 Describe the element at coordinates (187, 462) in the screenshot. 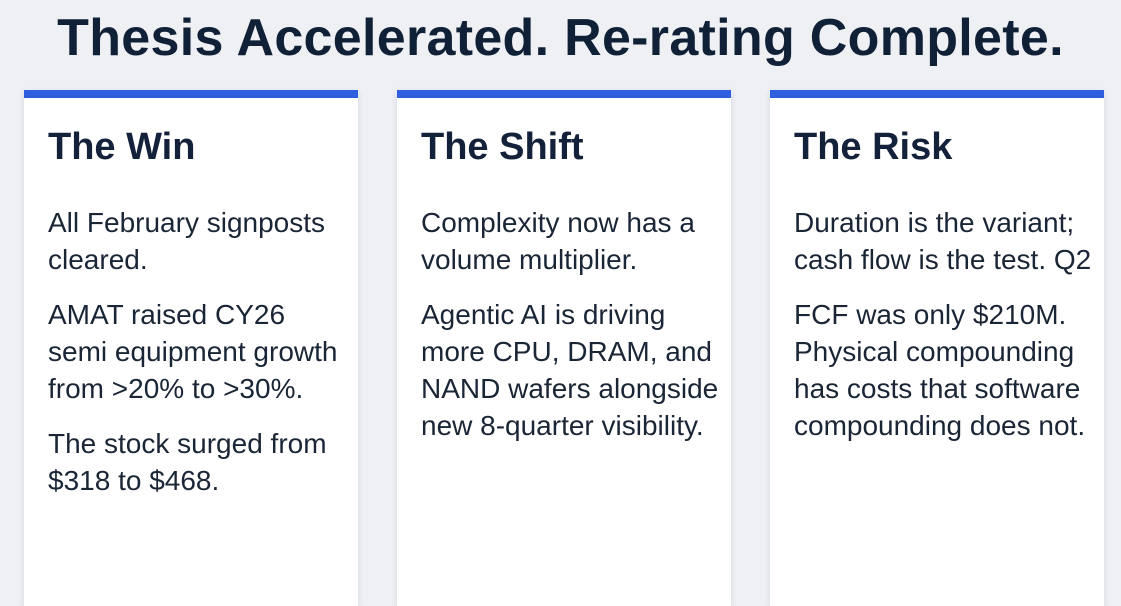

I see `card-paragraph: The stock surged from $318 to $468.` at that location.